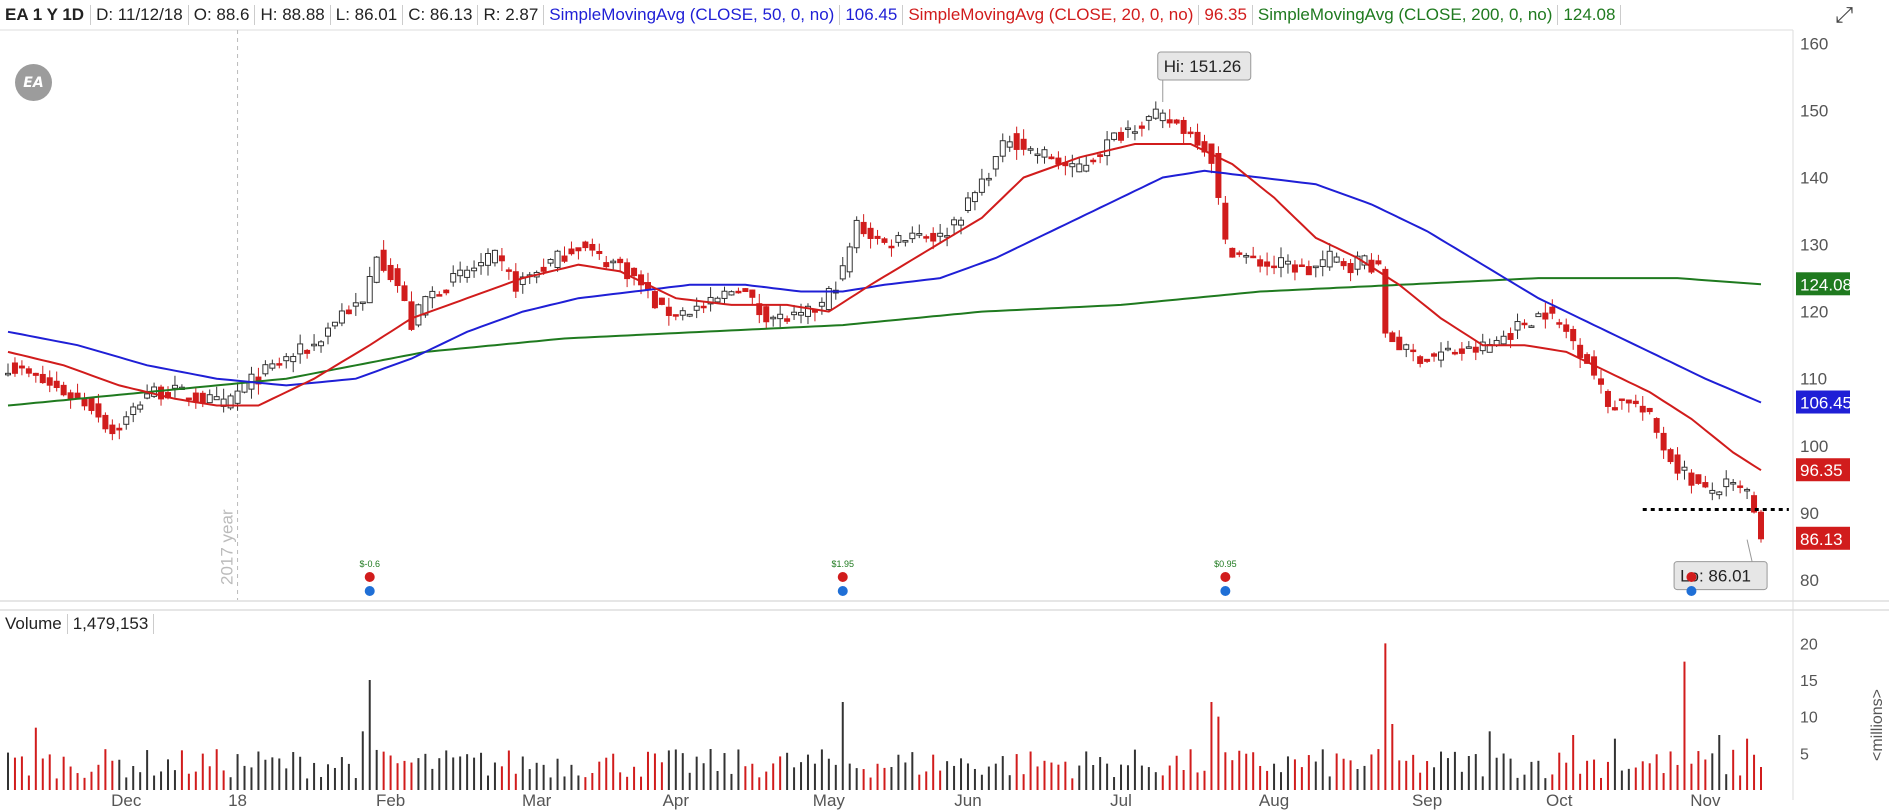 This screenshot has height=810, width=1889. What do you see at coordinates (390, 800) in the screenshot?
I see `x-tick-label: Feb` at bounding box center [390, 800].